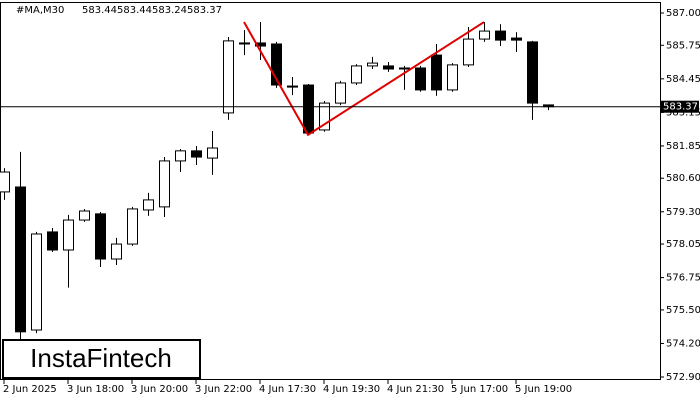 The image size is (700, 400). I want to click on x-tick-label: 3 Jun 22:00, so click(223, 389).